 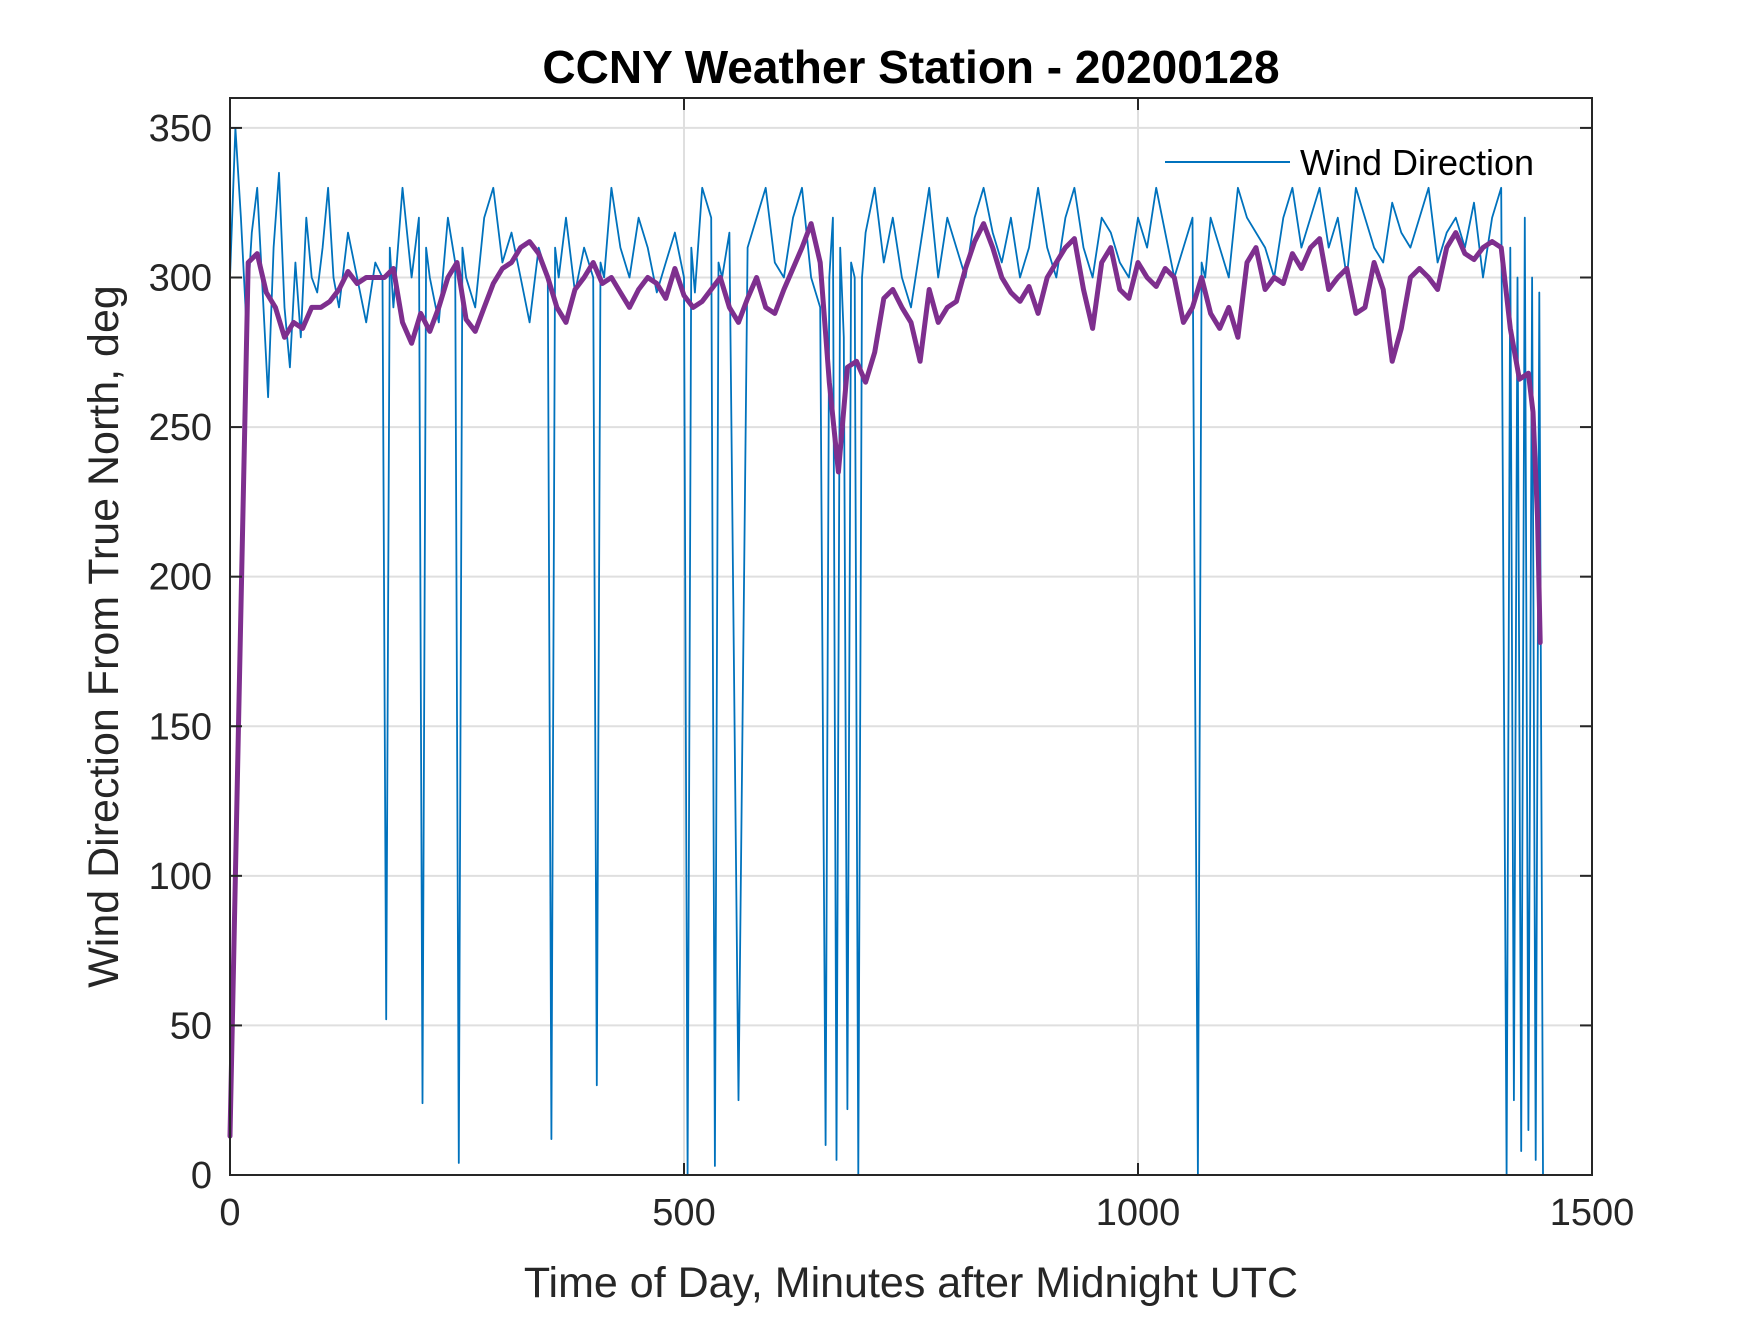 What do you see at coordinates (201, 1176) in the screenshot?
I see `y-tick-label: 0` at bounding box center [201, 1176].